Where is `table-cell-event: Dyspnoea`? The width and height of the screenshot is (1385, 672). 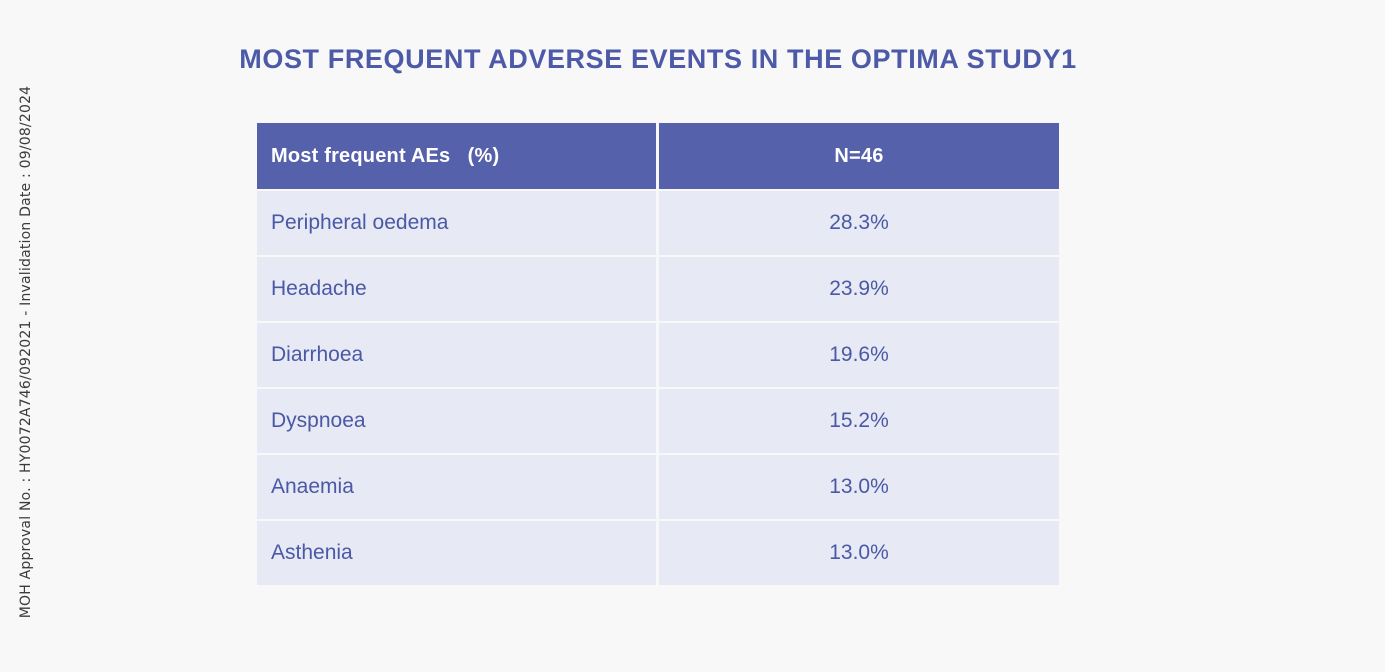
table-cell-event: Dyspnoea is located at coordinates (456, 421).